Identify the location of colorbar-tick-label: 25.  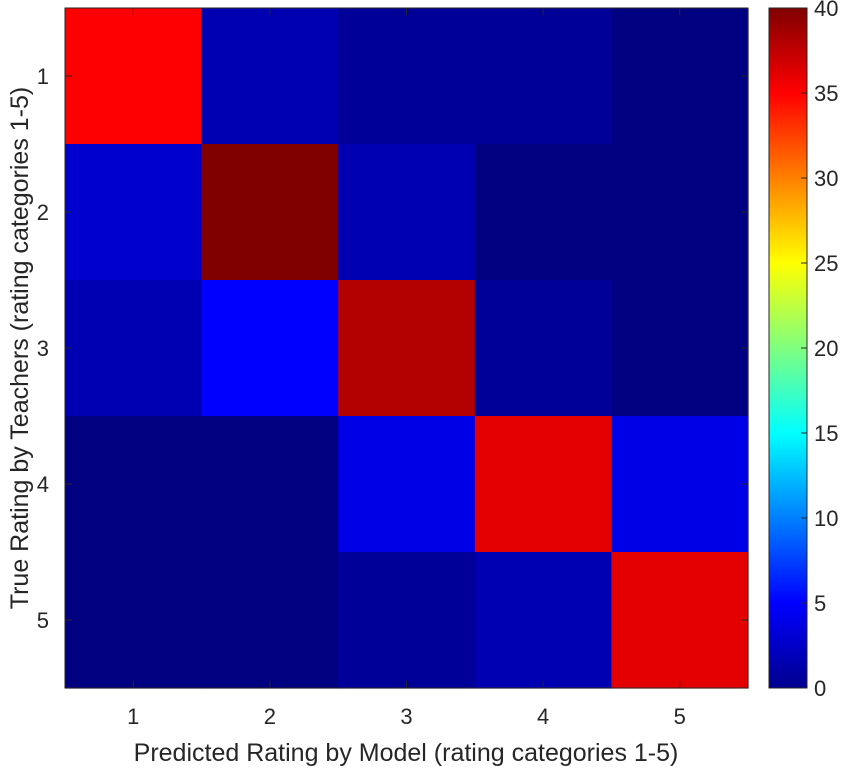
(826, 263).